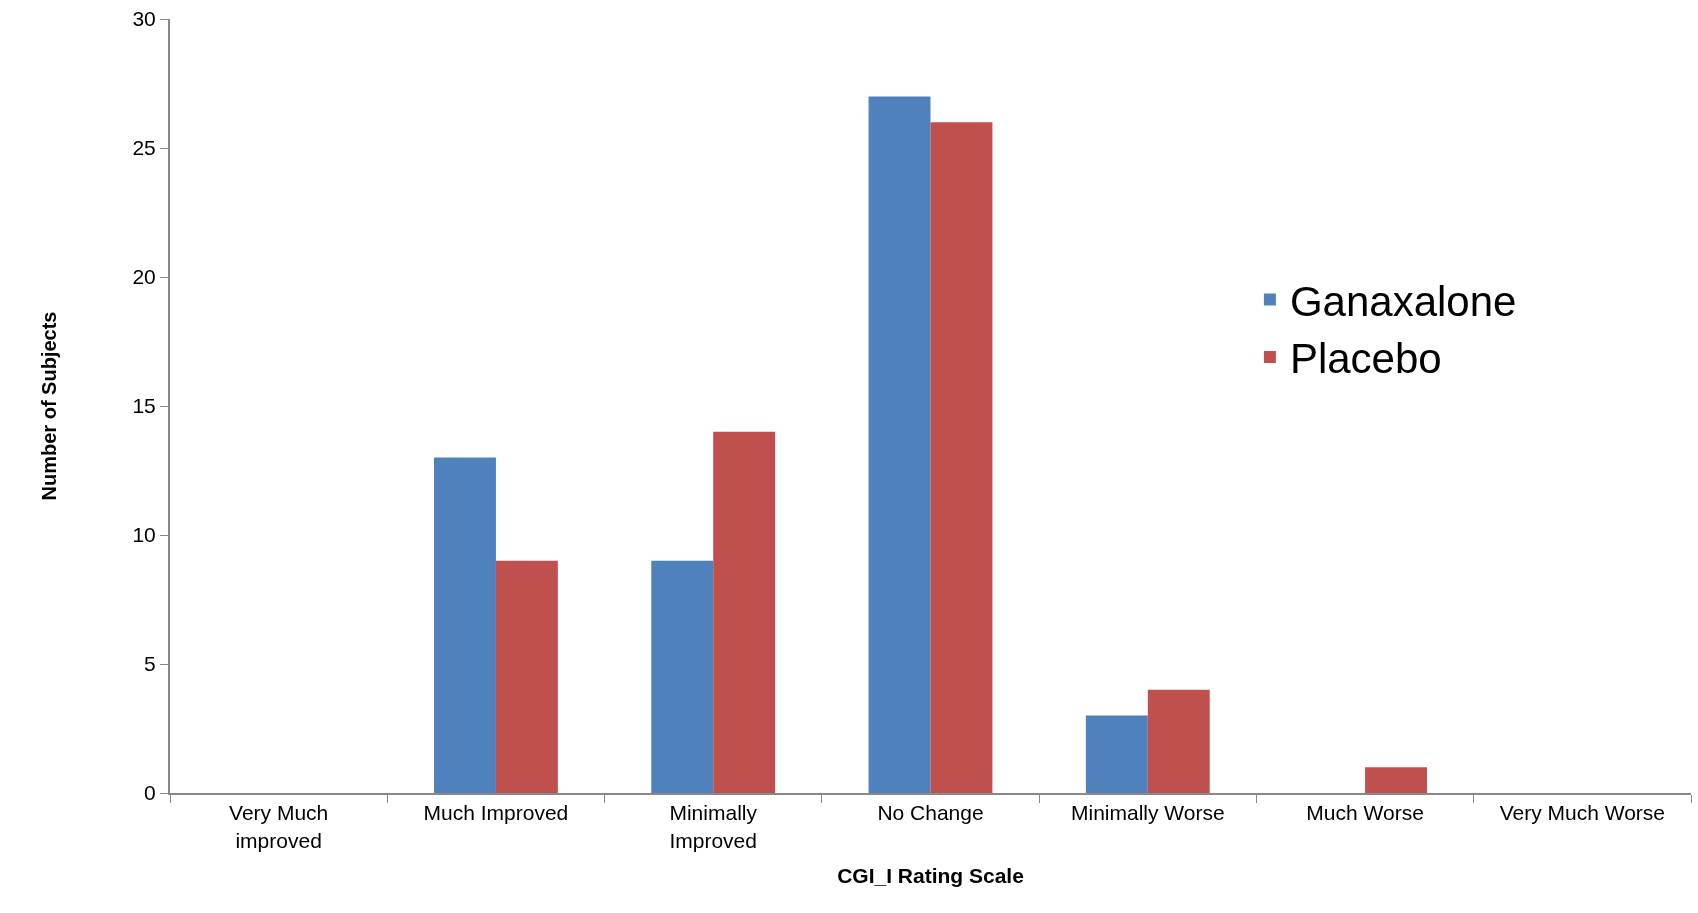 The height and width of the screenshot is (913, 1698). Describe the element at coordinates (279, 826) in the screenshot. I see `x-tick-label: Very Much improved` at that location.